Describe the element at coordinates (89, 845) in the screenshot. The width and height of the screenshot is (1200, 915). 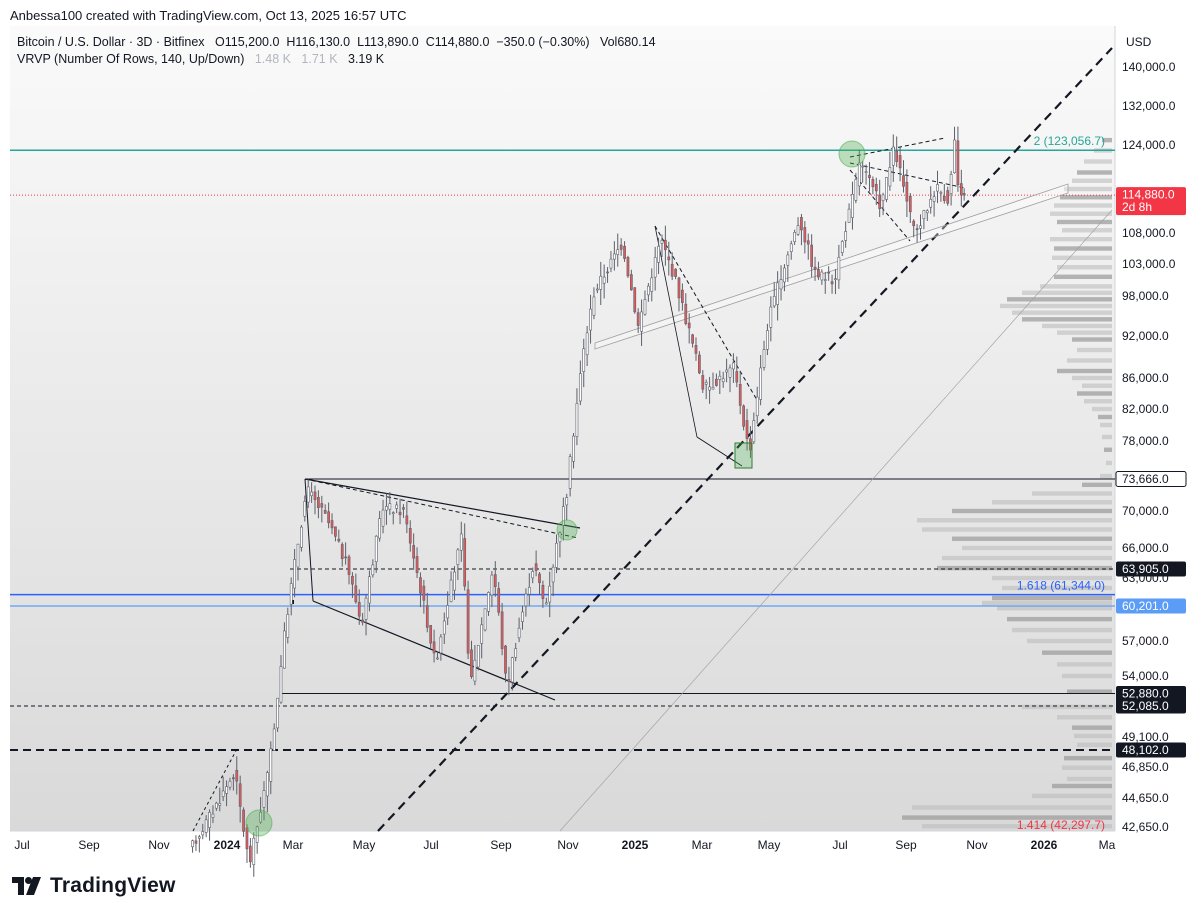
I see `x-tick-label: Sep` at that location.